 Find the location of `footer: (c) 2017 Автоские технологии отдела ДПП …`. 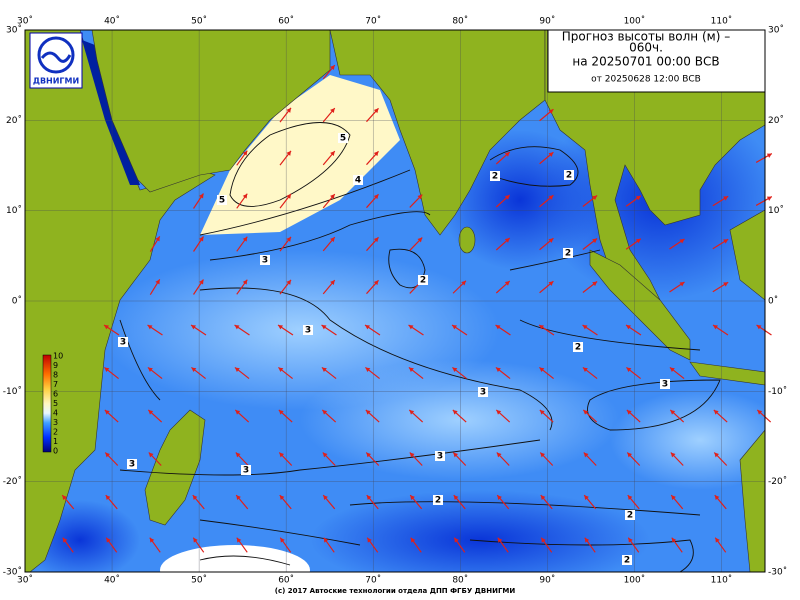

footer: (c) 2017 Автоские технологии отдела ДПП … is located at coordinates (395, 591).